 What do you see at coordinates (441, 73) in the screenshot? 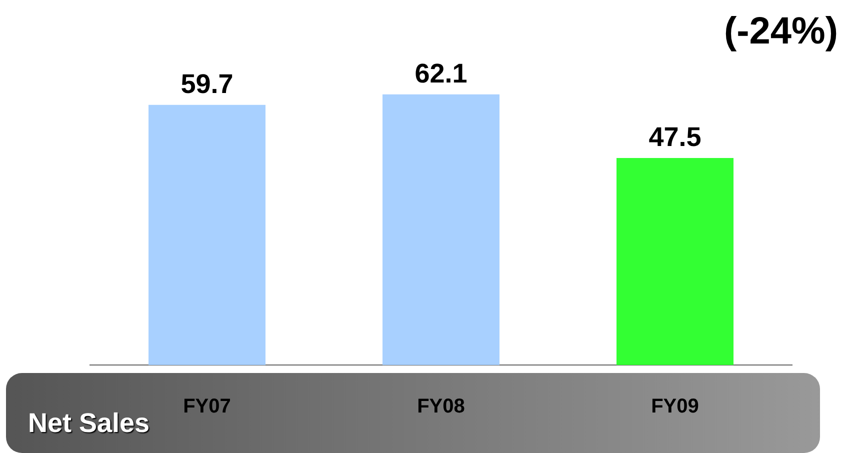
I see `data-label: 62.1` at bounding box center [441, 73].